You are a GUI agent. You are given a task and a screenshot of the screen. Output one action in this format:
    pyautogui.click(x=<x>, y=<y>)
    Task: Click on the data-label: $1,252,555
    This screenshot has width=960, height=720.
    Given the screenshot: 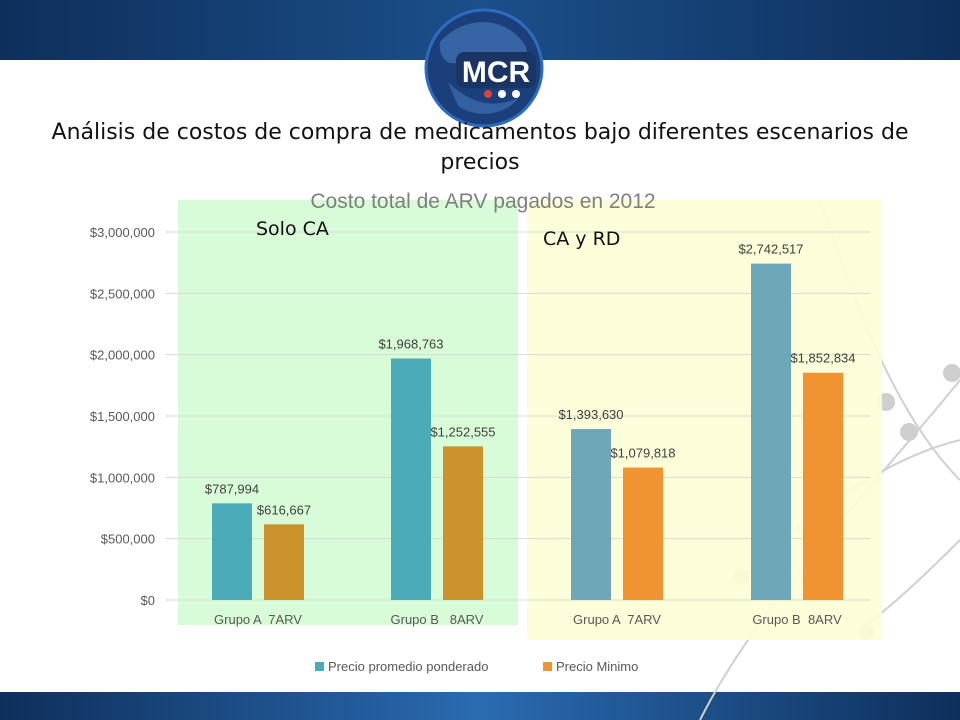 What is the action you would take?
    pyautogui.click(x=462, y=431)
    